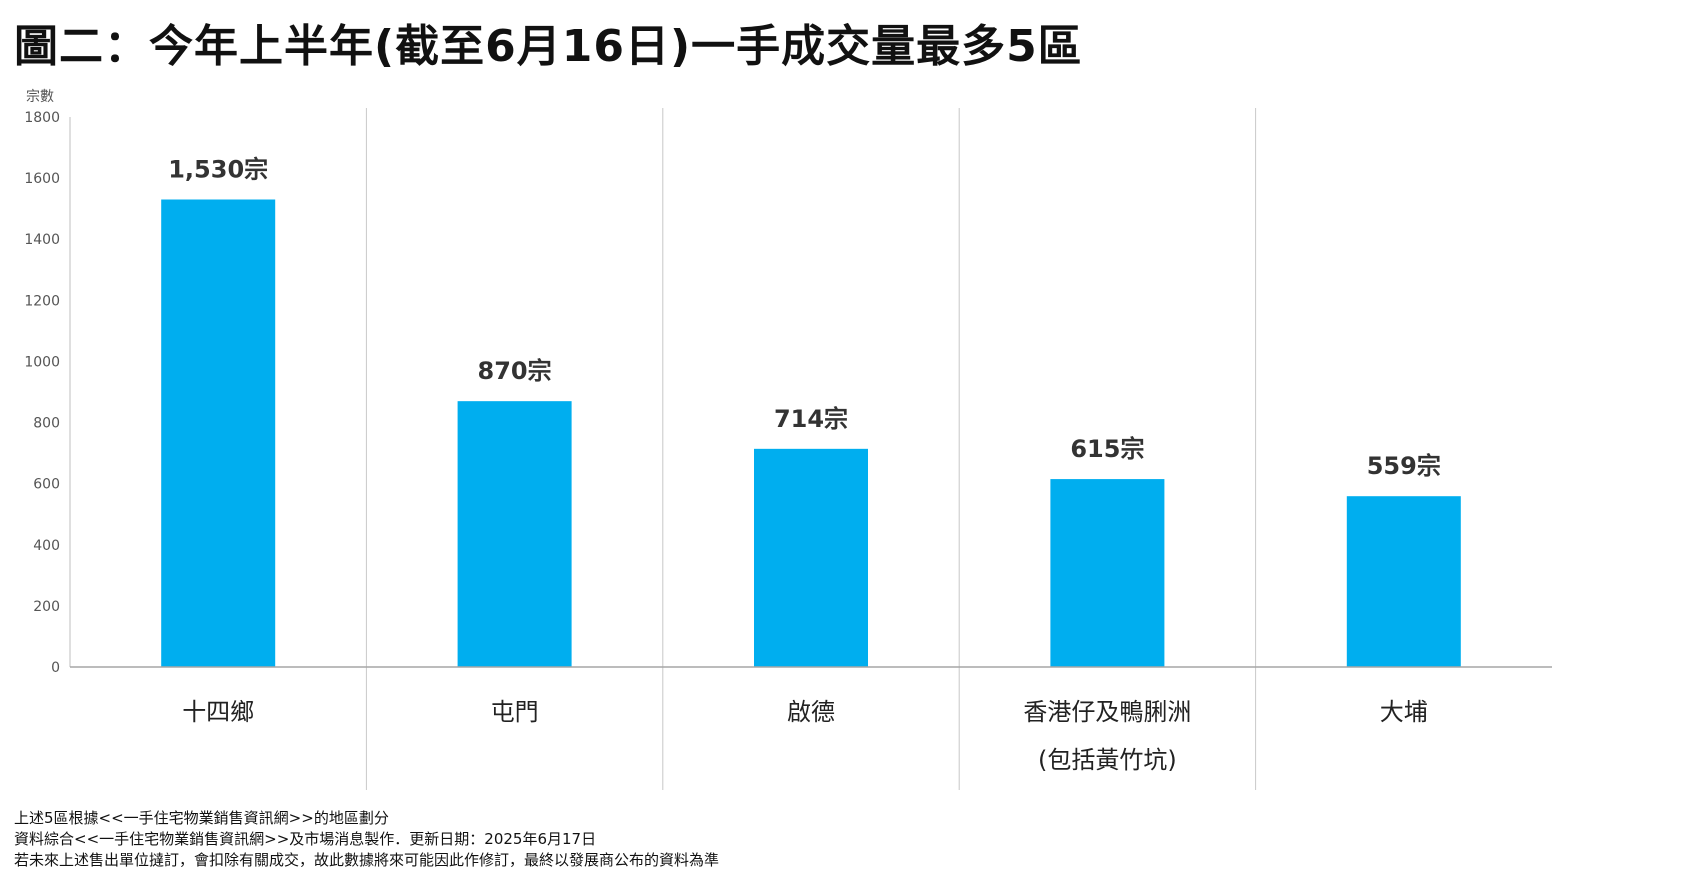 The height and width of the screenshot is (876, 1694). Describe the element at coordinates (42, 118) in the screenshot. I see `y-tick-label: 1800` at that location.